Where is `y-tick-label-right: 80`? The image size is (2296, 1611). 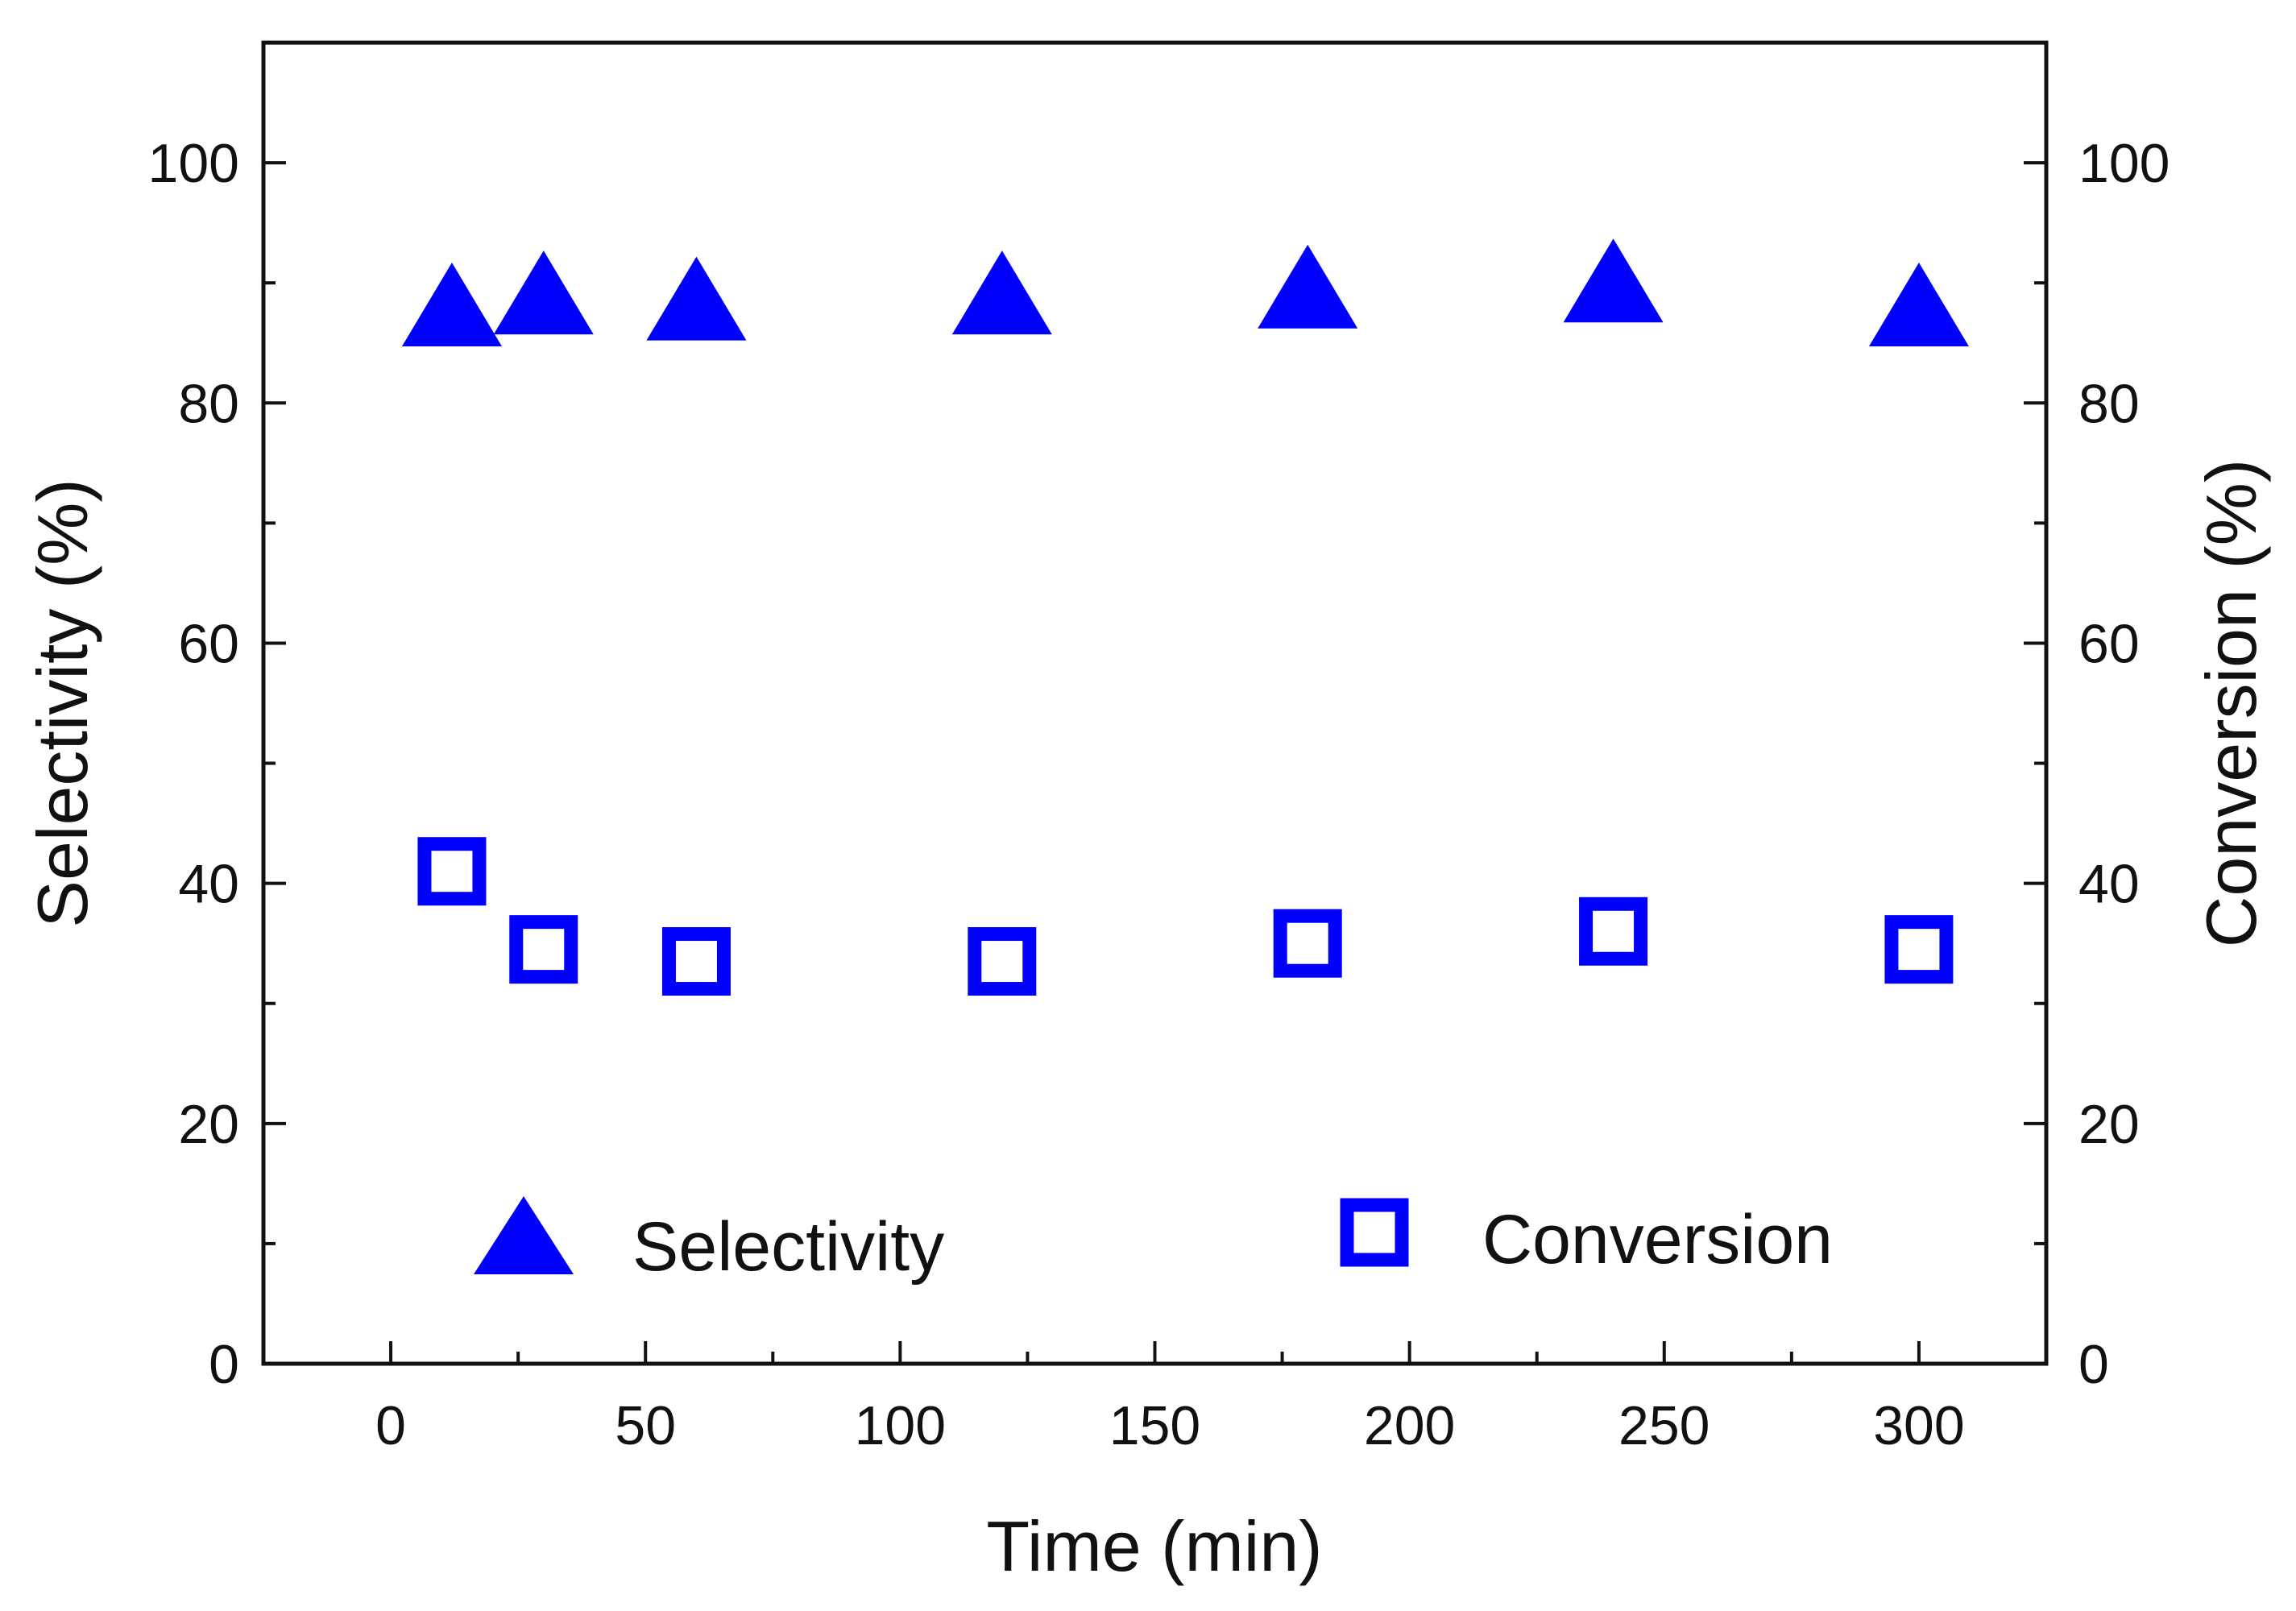
y-tick-label-right: 80 is located at coordinates (2109, 403).